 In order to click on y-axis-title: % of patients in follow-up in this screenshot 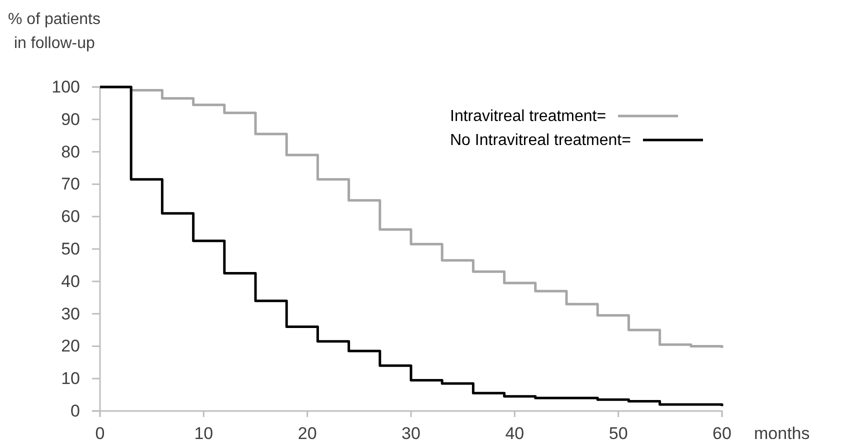, I will do `click(54, 31)`.